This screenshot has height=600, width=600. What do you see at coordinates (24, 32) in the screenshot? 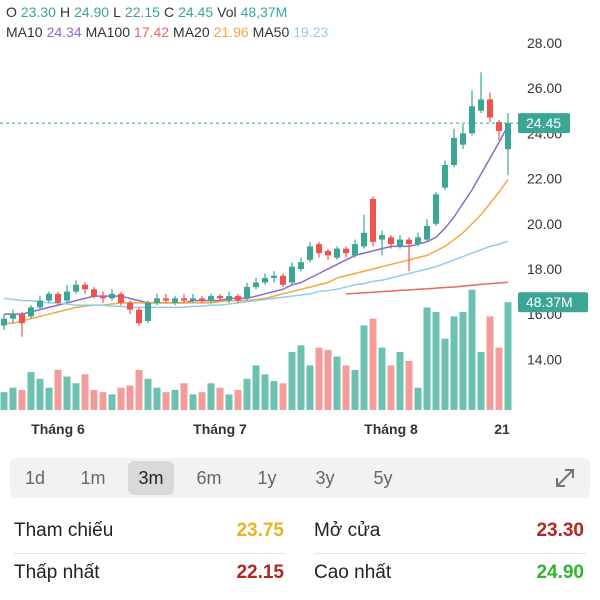
I see `legend-label: MA10` at bounding box center [24, 32].